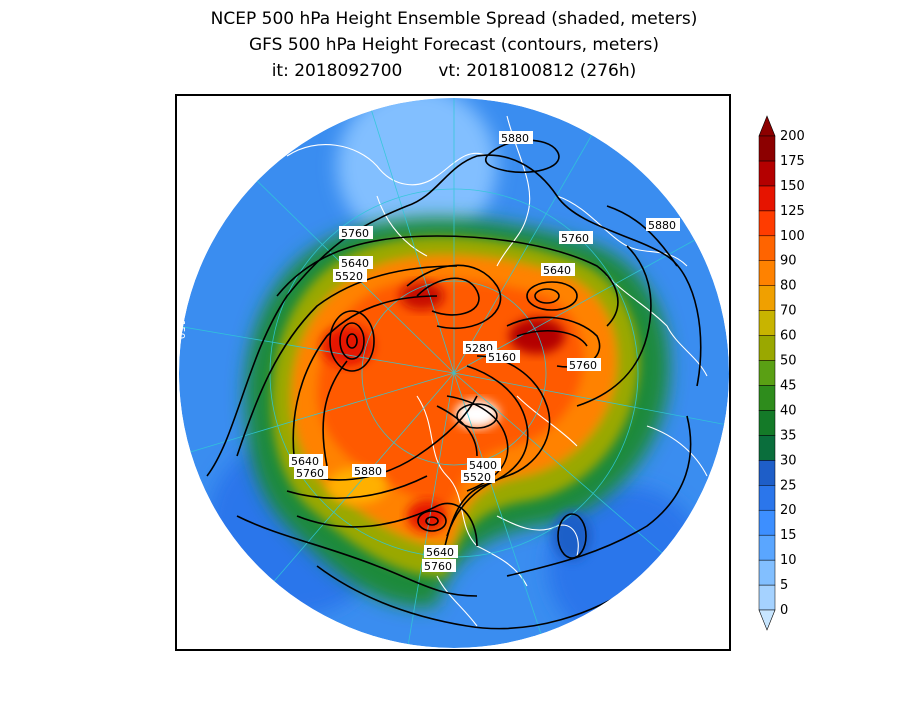  Describe the element at coordinates (788, 361) in the screenshot. I see `colorbar-tick-label: 50` at that location.